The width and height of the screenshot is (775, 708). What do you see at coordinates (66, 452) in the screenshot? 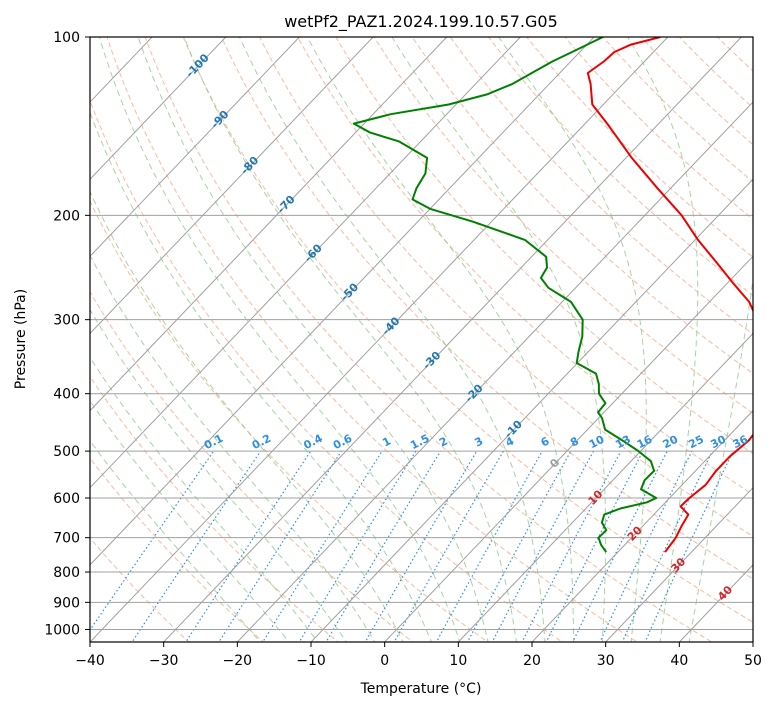
I see `y-tick-label: 500` at bounding box center [66, 452].